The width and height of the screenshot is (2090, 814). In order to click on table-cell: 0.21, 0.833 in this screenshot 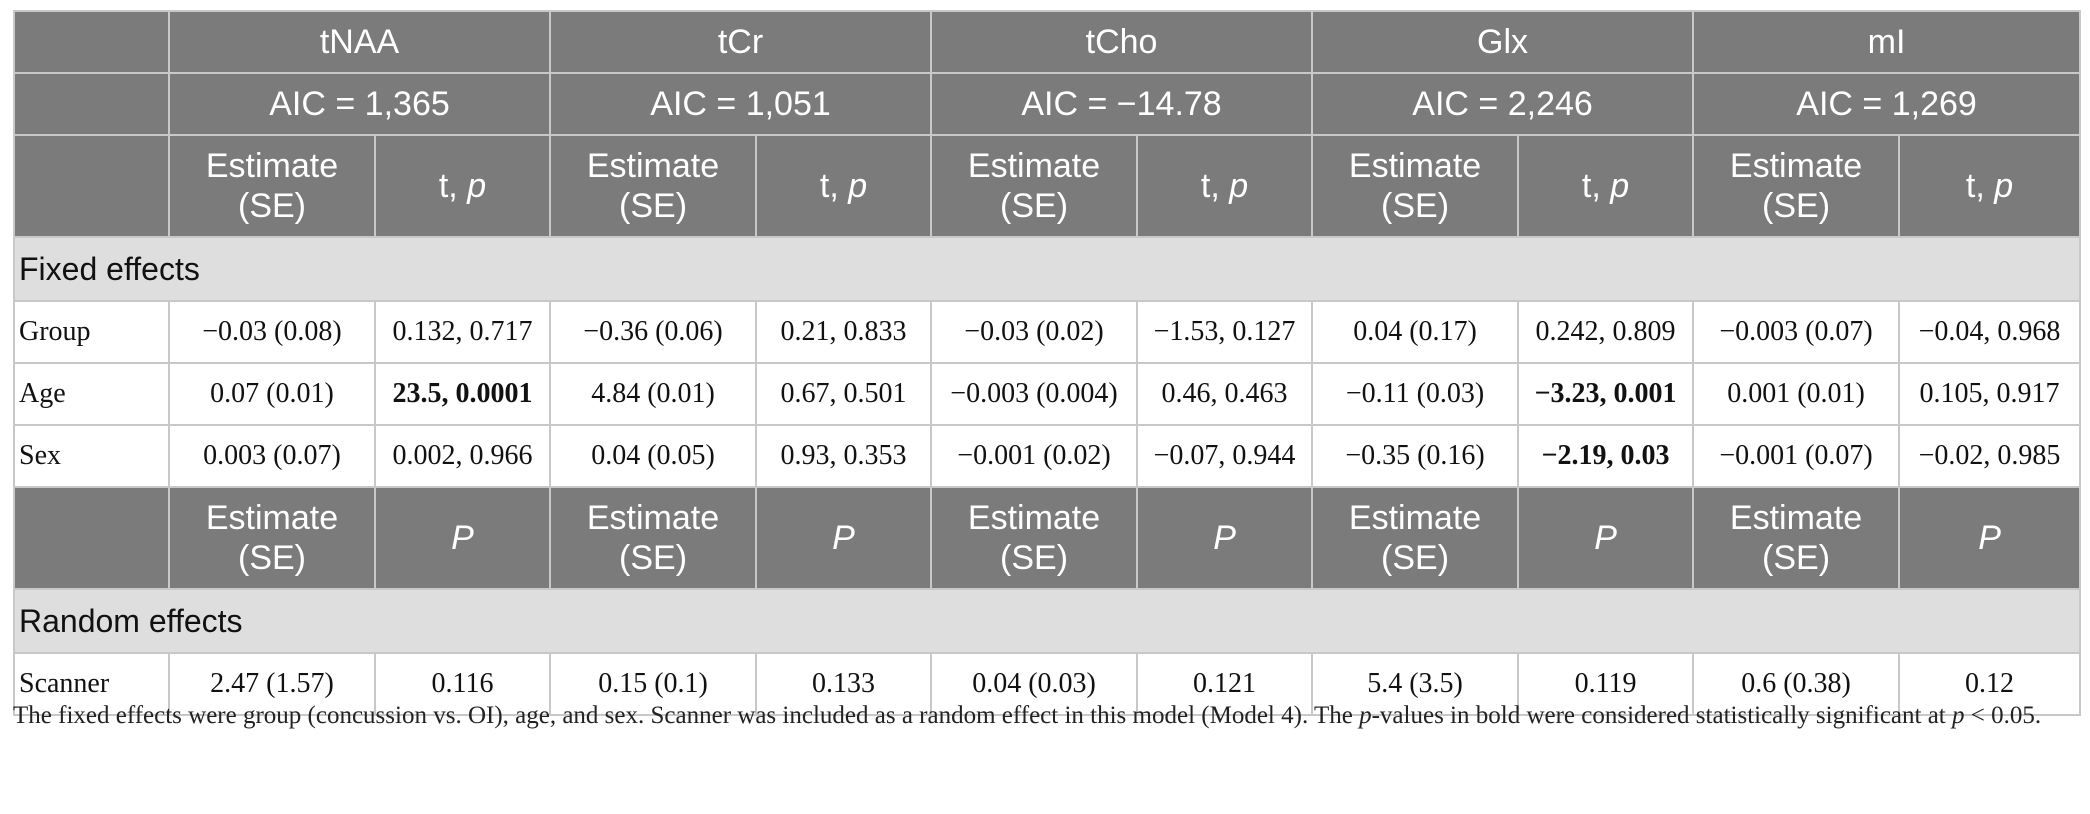, I will do `click(844, 332)`.